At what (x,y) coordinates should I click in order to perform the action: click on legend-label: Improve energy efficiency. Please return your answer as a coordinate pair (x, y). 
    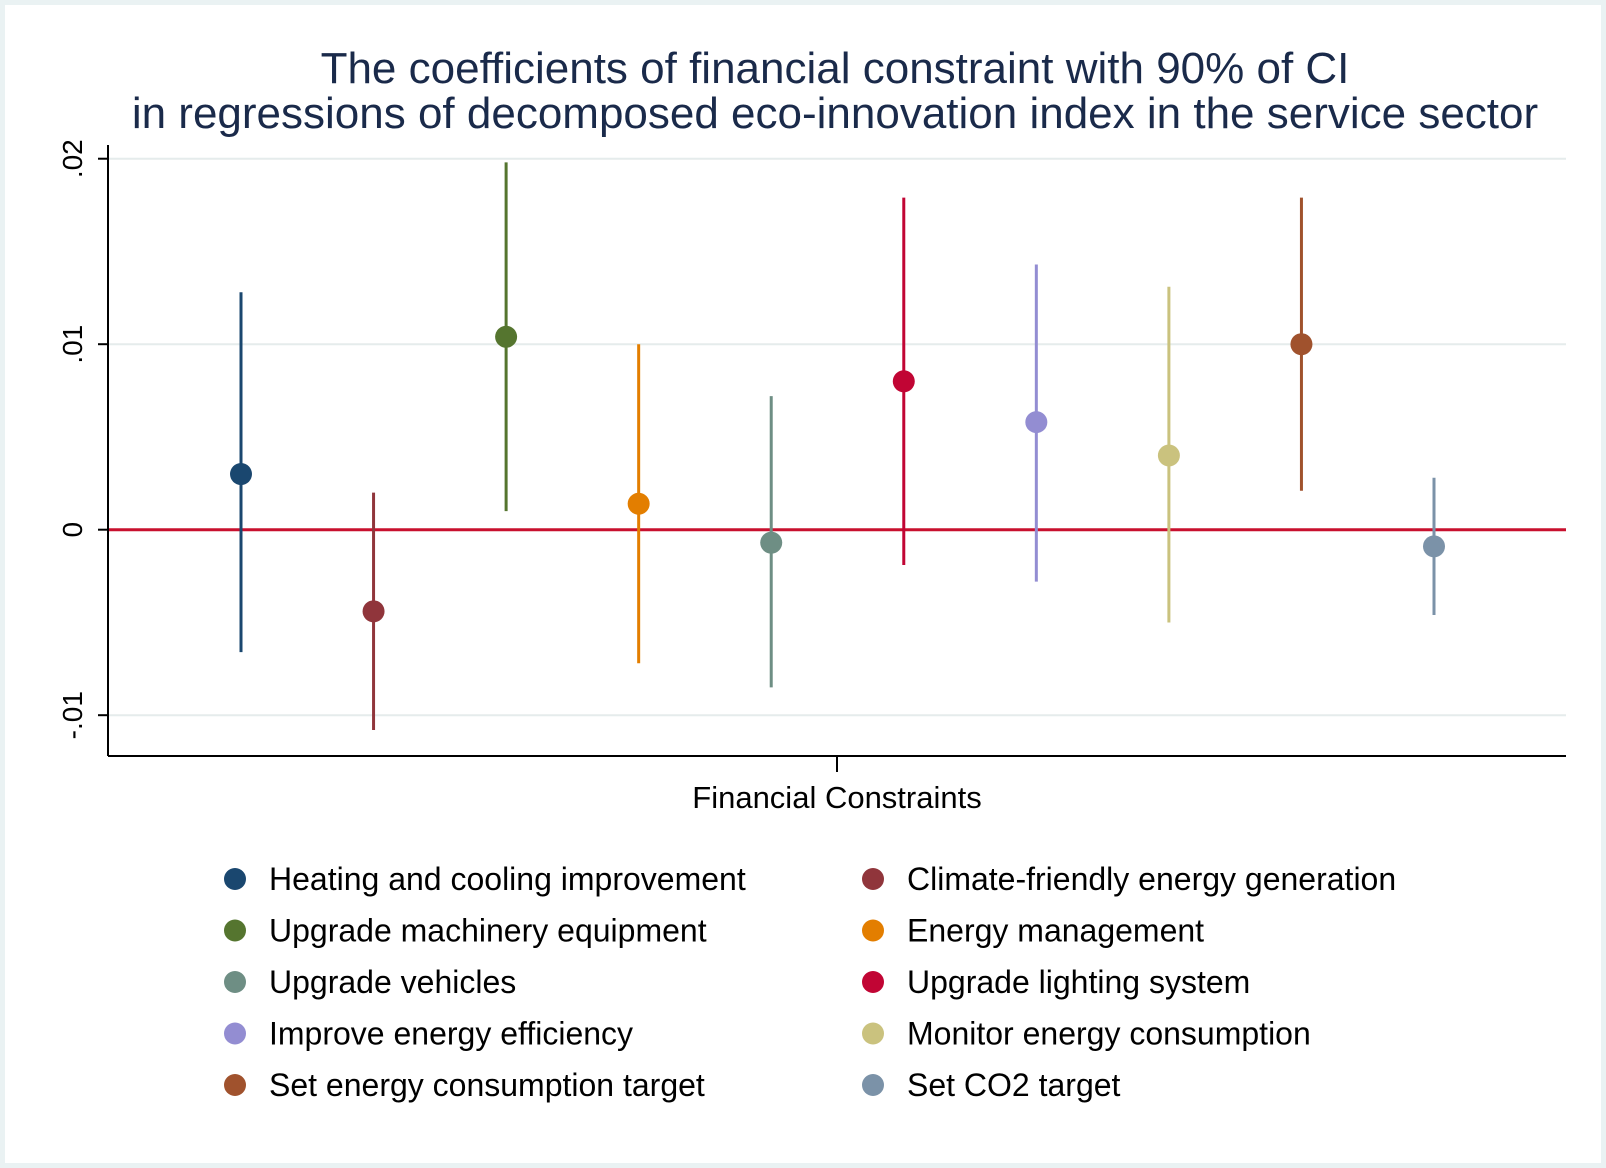
    Looking at the image, I should click on (451, 1034).